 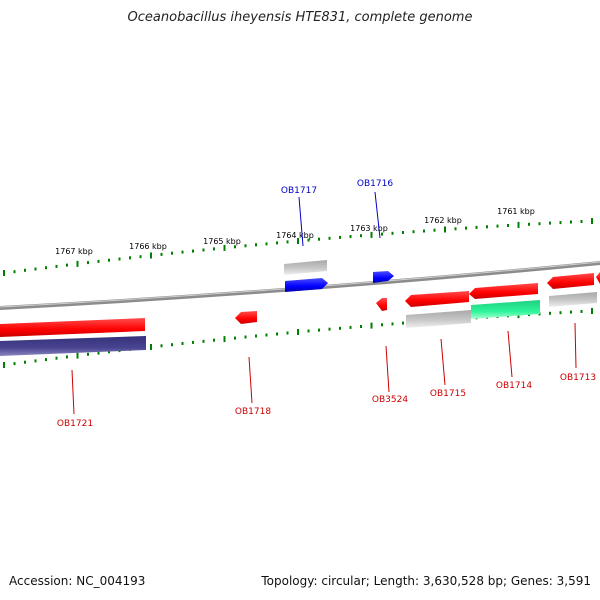 What do you see at coordinates (246, 317) in the screenshot?
I see `feature-OB1718` at bounding box center [246, 317].